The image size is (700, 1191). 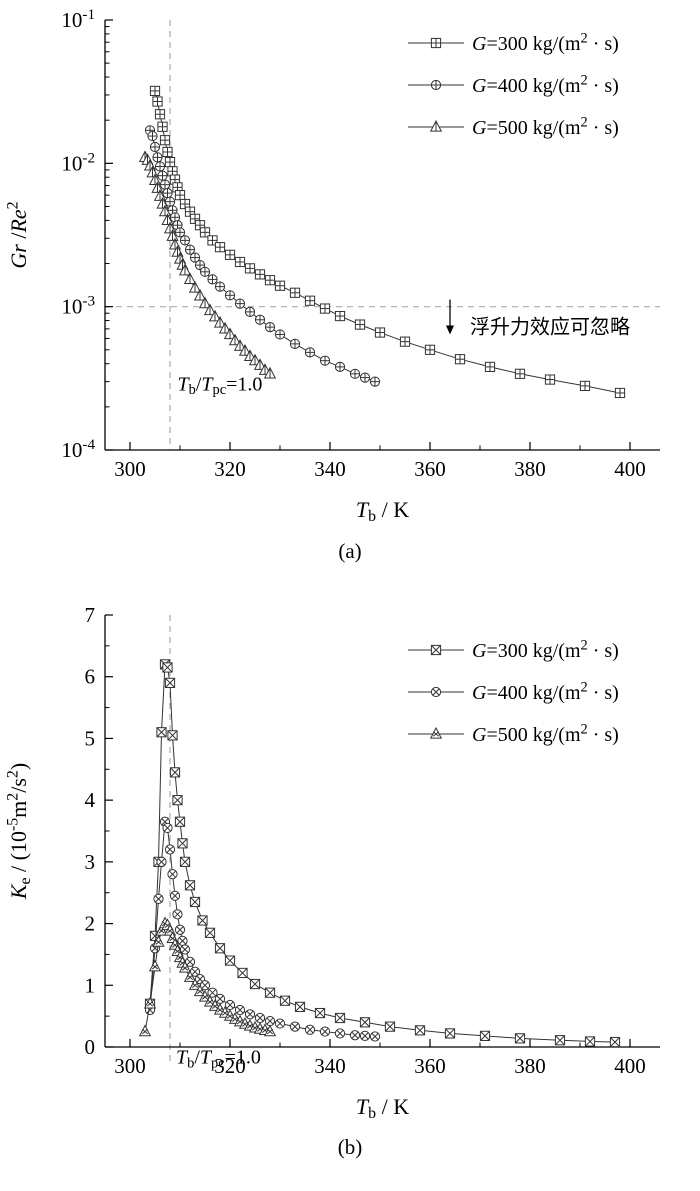 What do you see at coordinates (350, 551) in the screenshot?
I see `caption-a: (a)` at bounding box center [350, 551].